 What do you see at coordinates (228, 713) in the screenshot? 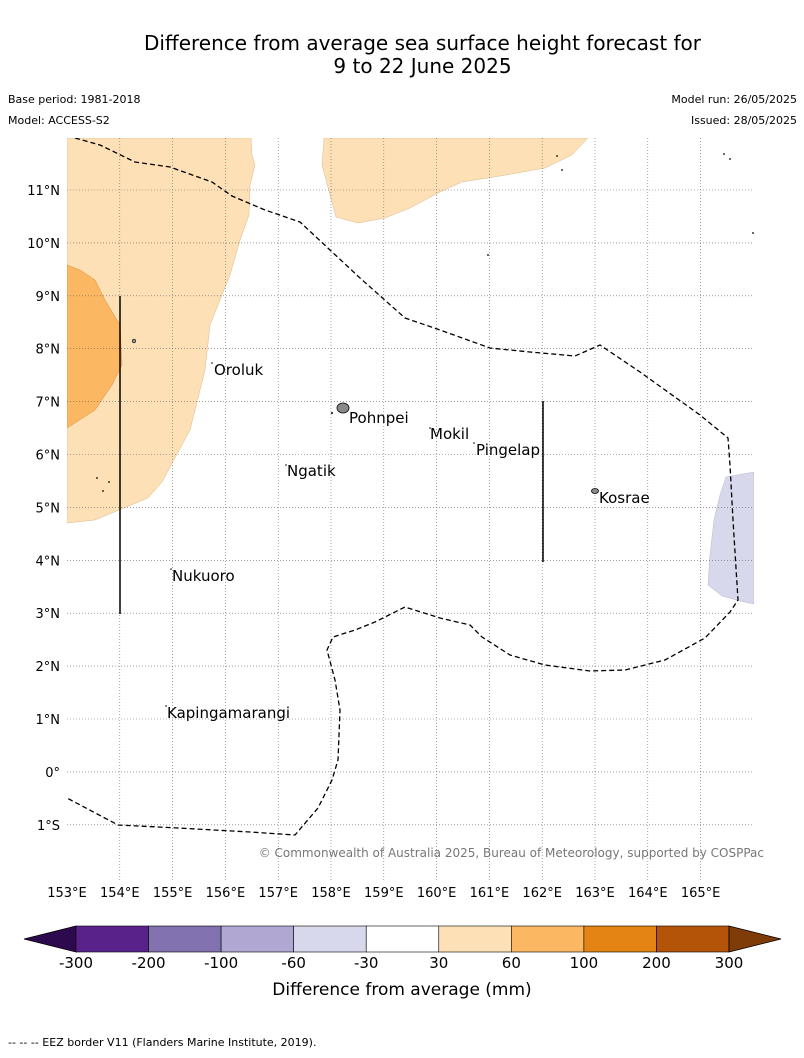
I see `place-label-kapingamarangi: Kapingamarangi` at bounding box center [228, 713].